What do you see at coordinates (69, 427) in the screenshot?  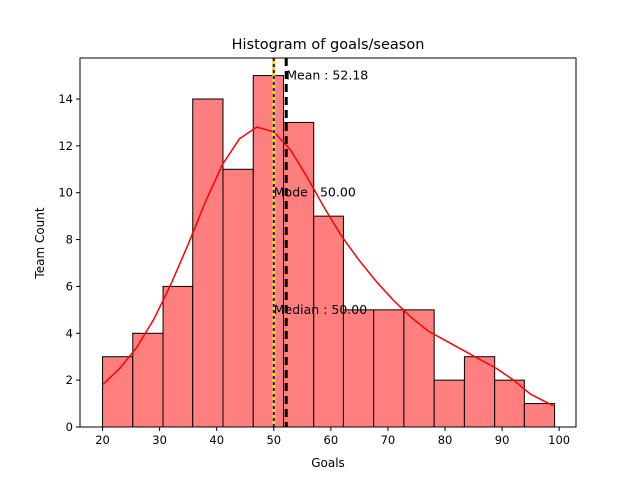 I see `y-tick-label: 0` at bounding box center [69, 427].